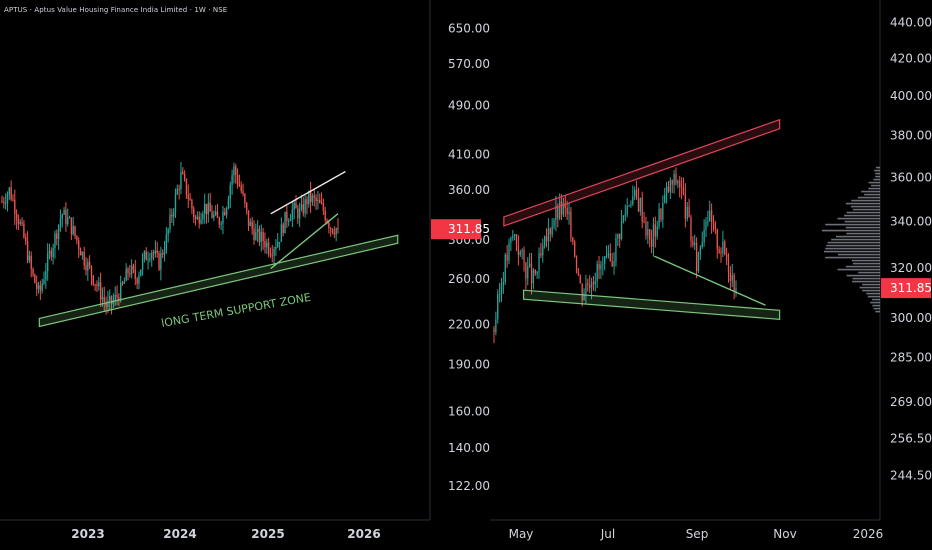 This screenshot has width=932, height=550. Describe the element at coordinates (469, 279) in the screenshot. I see `price-tick-label: 260.00` at that location.